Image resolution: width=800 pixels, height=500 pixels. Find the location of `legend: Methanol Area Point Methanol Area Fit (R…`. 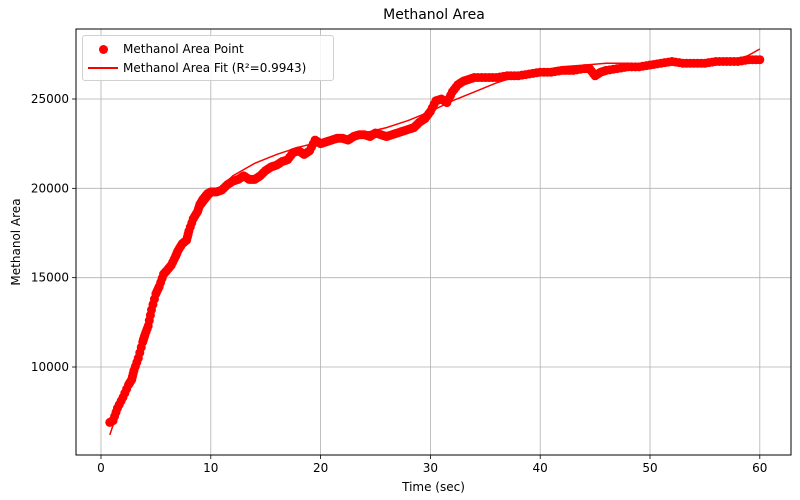

legend: Methanol Area Point Methanol Area Fit (R… is located at coordinates (208, 58).